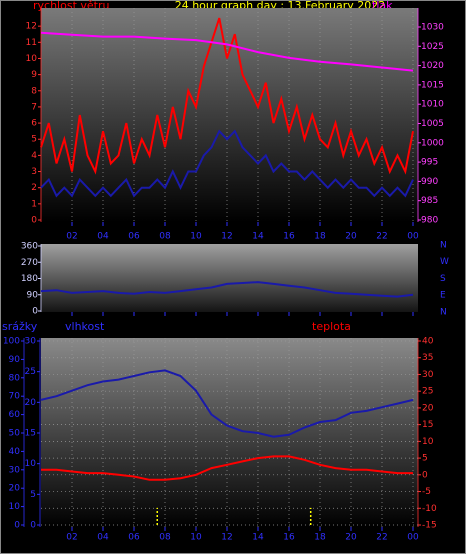 The width and height of the screenshot is (466, 554). Describe the element at coordinates (429, 201) in the screenshot. I see `y-tick-label: 985` at that location.